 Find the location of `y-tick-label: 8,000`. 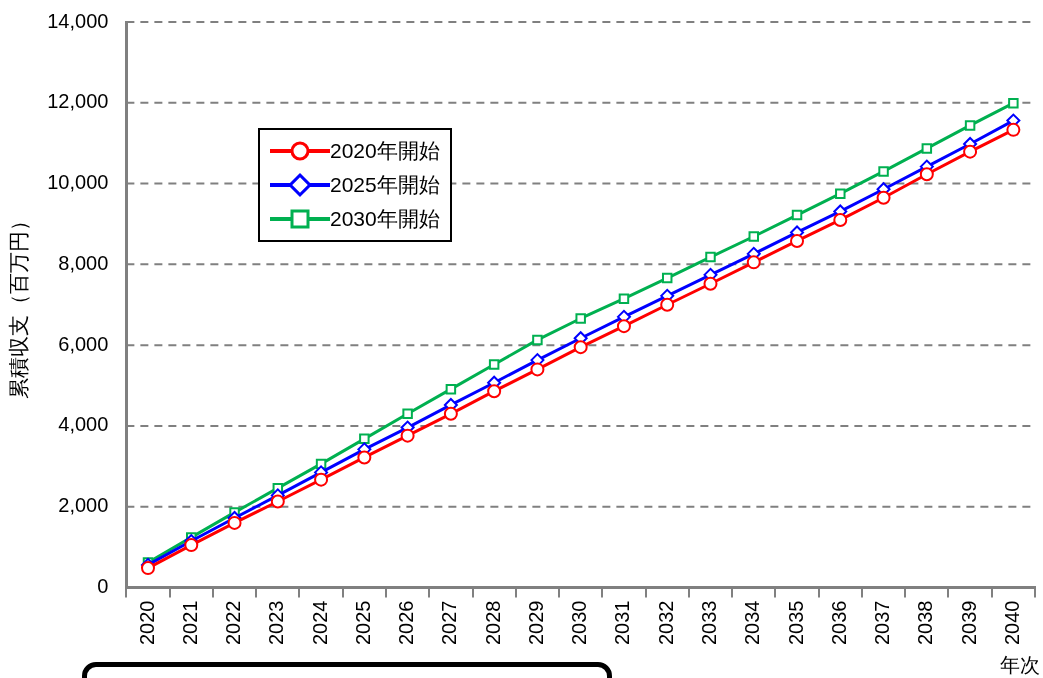

y-tick-label: 8,000 is located at coordinates (83, 262).